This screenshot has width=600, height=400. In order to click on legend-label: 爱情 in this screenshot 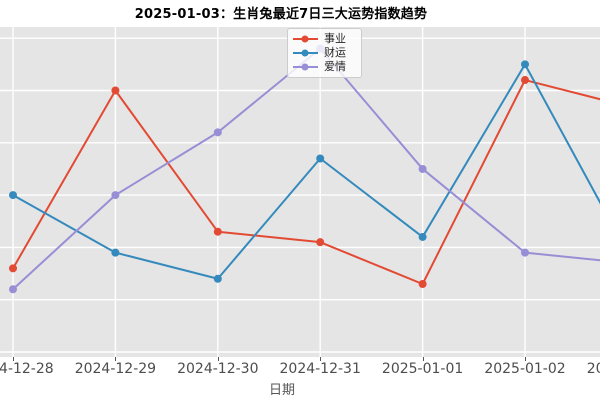, I will do `click(335, 66)`.